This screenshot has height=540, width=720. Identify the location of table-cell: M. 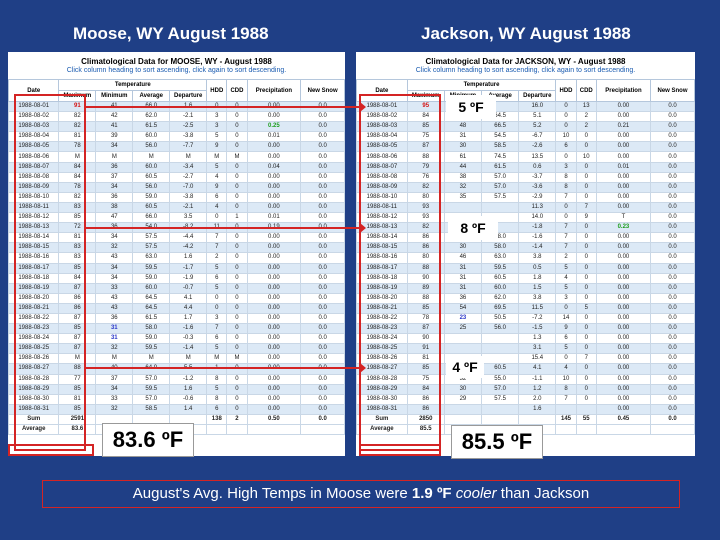
(114, 157).